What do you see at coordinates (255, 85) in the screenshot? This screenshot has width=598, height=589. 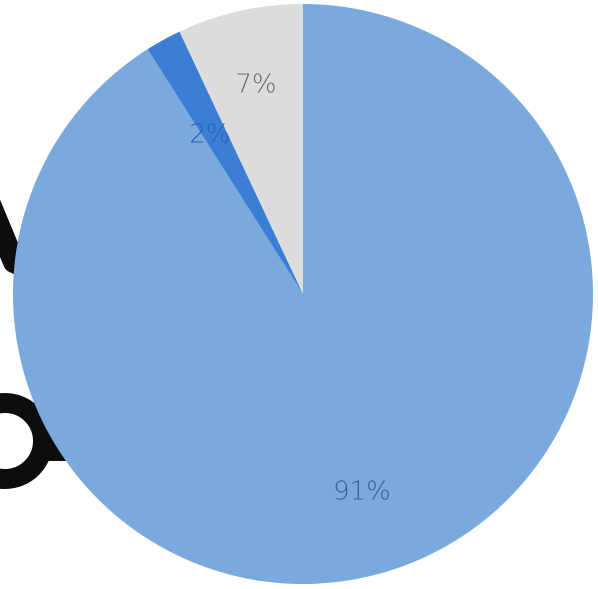 I see `slice-label-2: 7%` at bounding box center [255, 85].